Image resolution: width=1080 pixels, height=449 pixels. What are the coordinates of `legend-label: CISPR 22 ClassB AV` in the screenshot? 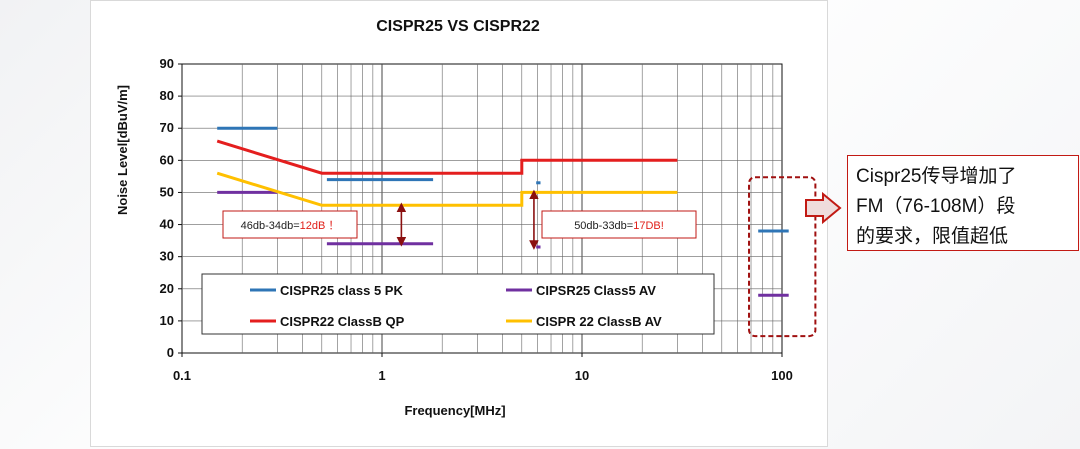 It's located at (599, 321).